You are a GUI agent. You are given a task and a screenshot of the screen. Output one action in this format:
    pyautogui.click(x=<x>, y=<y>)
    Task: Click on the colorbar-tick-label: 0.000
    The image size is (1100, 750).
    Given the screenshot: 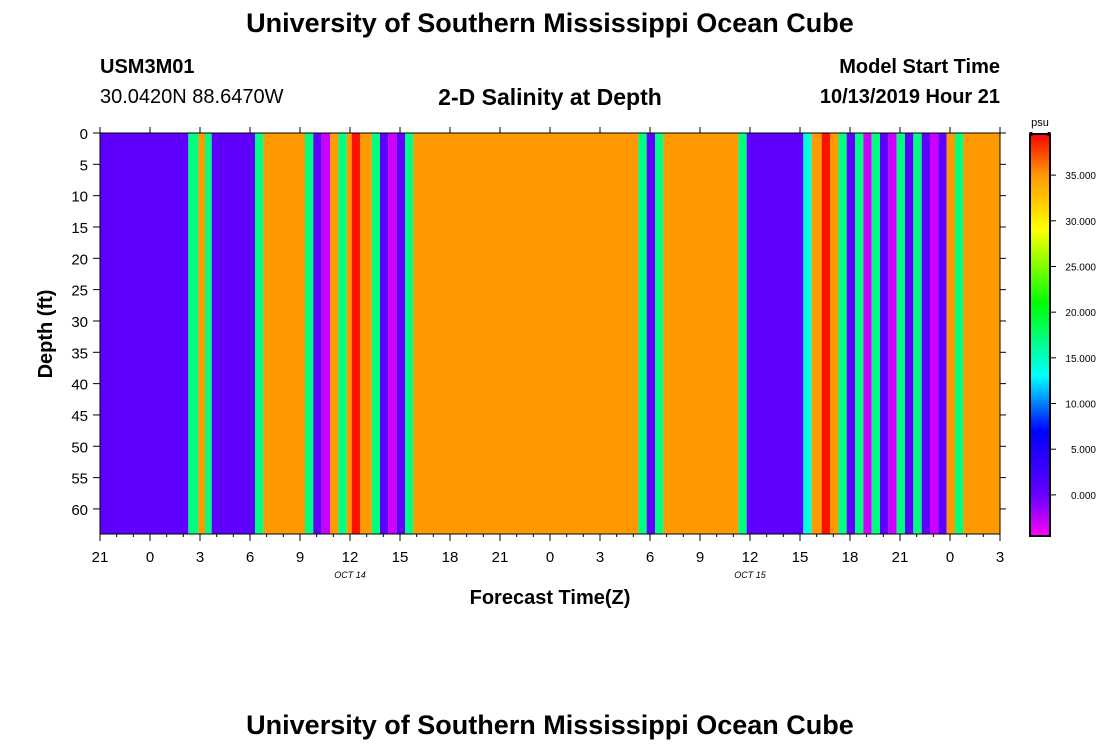 What is the action you would take?
    pyautogui.click(x=1083, y=496)
    